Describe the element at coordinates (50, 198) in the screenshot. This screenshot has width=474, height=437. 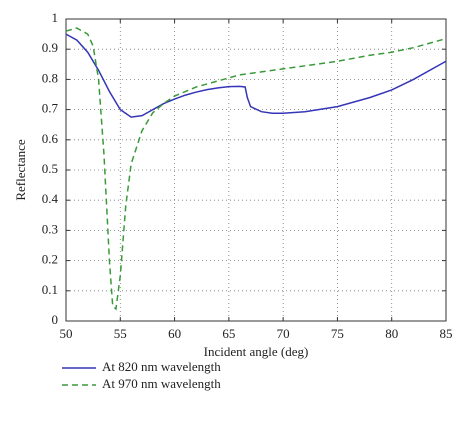
I see `y-tick-label: 0.4` at that location.